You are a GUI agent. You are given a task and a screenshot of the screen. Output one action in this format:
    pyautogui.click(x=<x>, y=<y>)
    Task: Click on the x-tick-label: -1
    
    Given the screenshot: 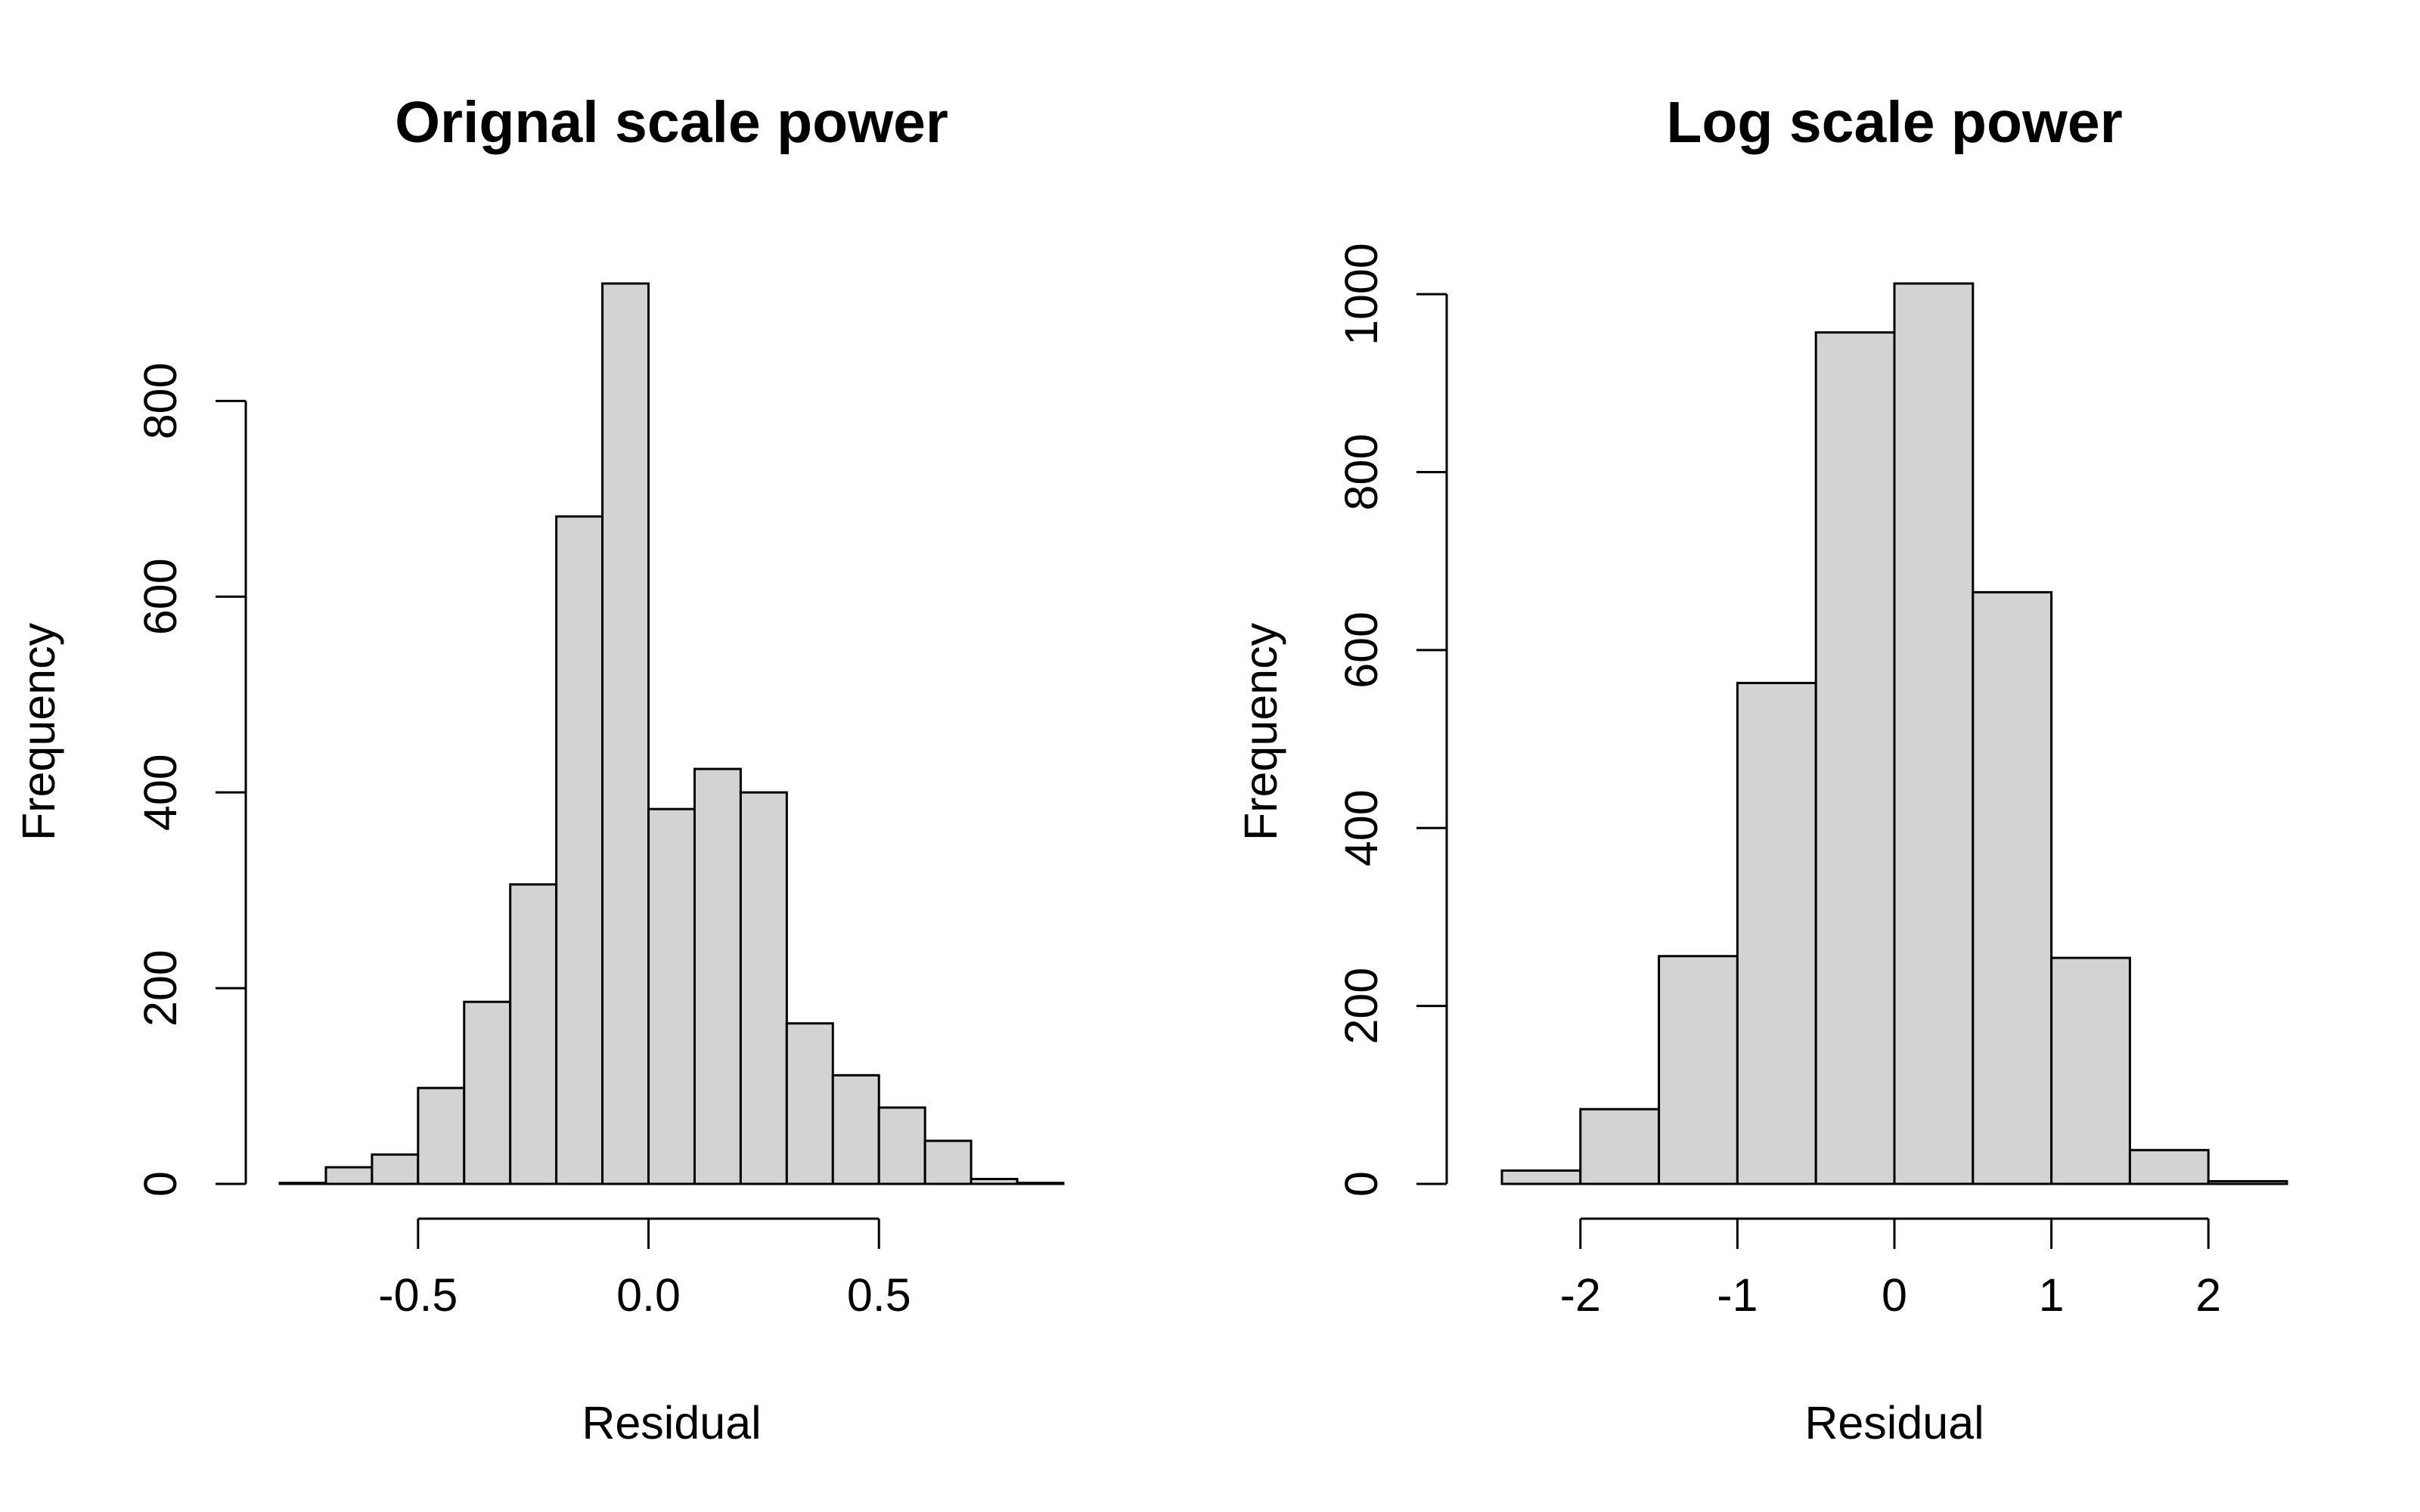 What is the action you would take?
    pyautogui.click(x=1737, y=1295)
    